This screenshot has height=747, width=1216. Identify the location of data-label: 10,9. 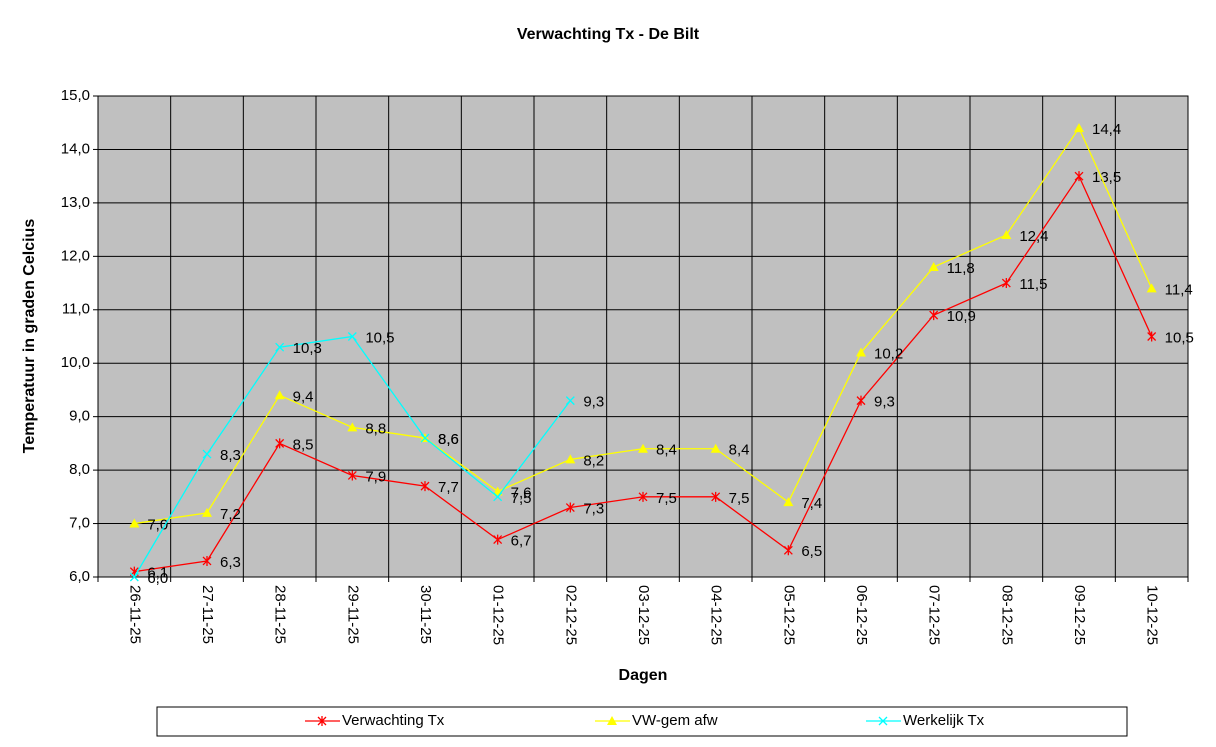
(961, 316).